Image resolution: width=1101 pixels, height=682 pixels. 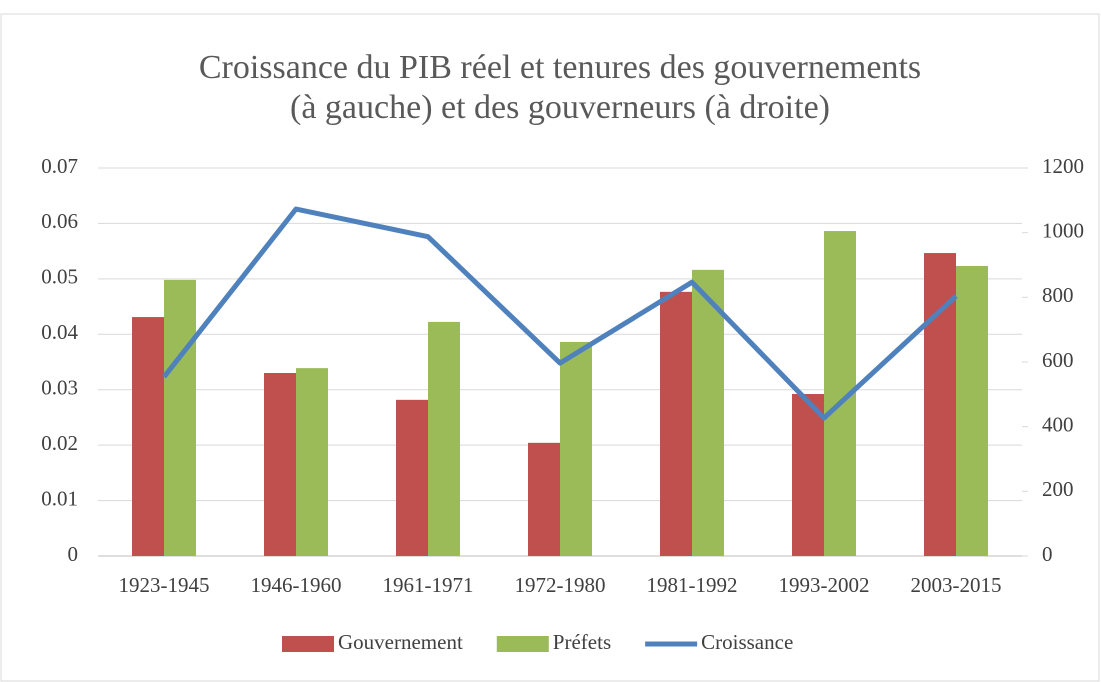 I want to click on y2-tick-label: 200, so click(x=1058, y=489).